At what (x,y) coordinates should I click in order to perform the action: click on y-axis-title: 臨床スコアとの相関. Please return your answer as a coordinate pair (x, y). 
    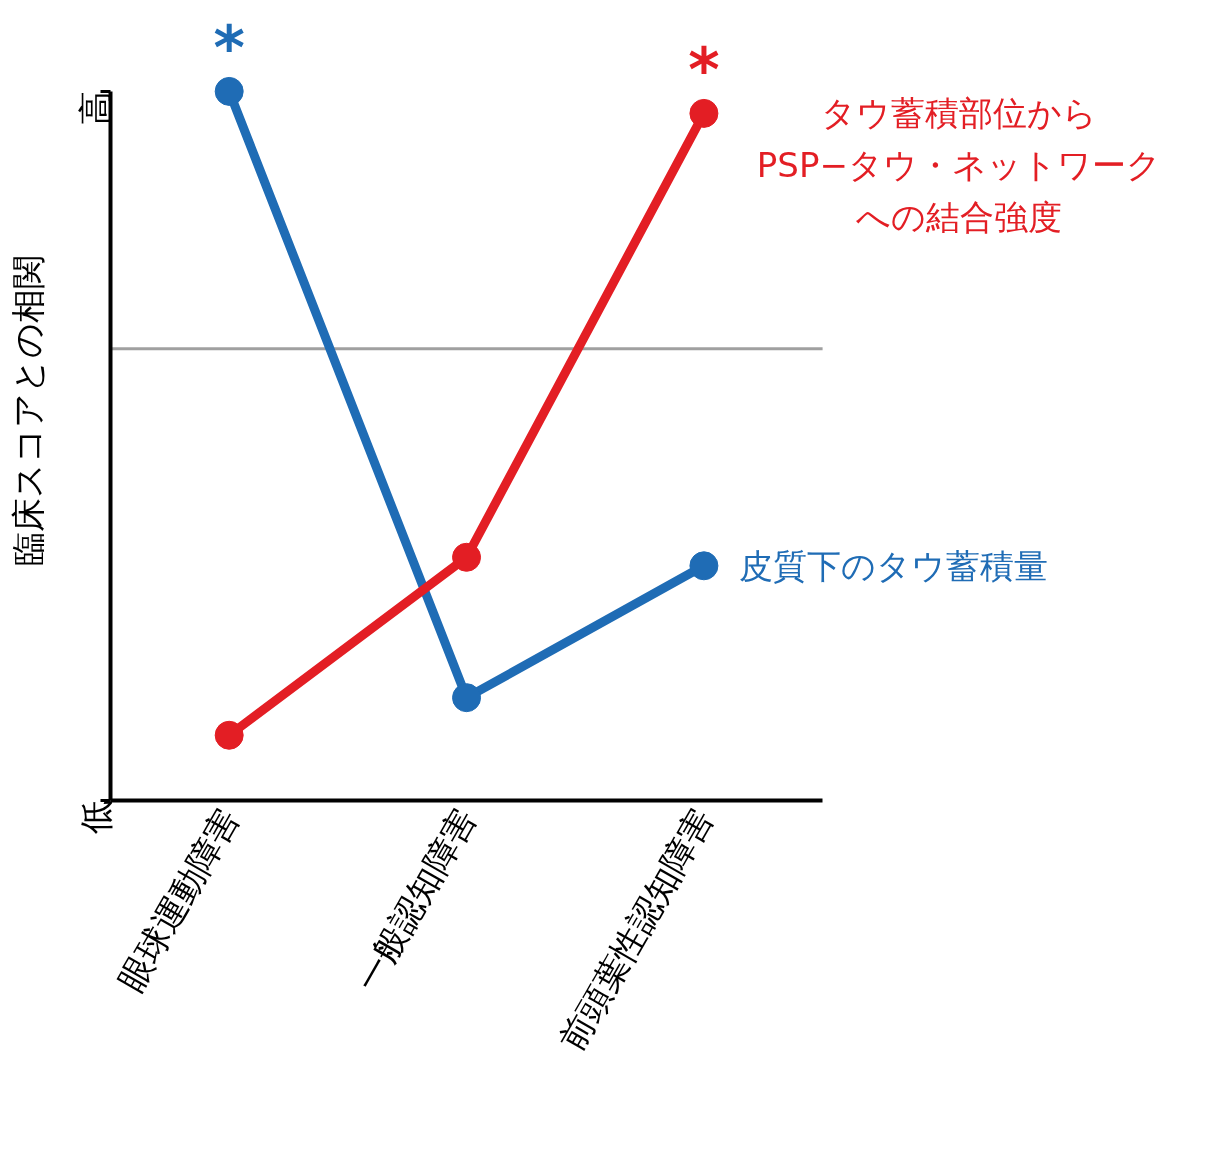
    Looking at the image, I should click on (27, 410).